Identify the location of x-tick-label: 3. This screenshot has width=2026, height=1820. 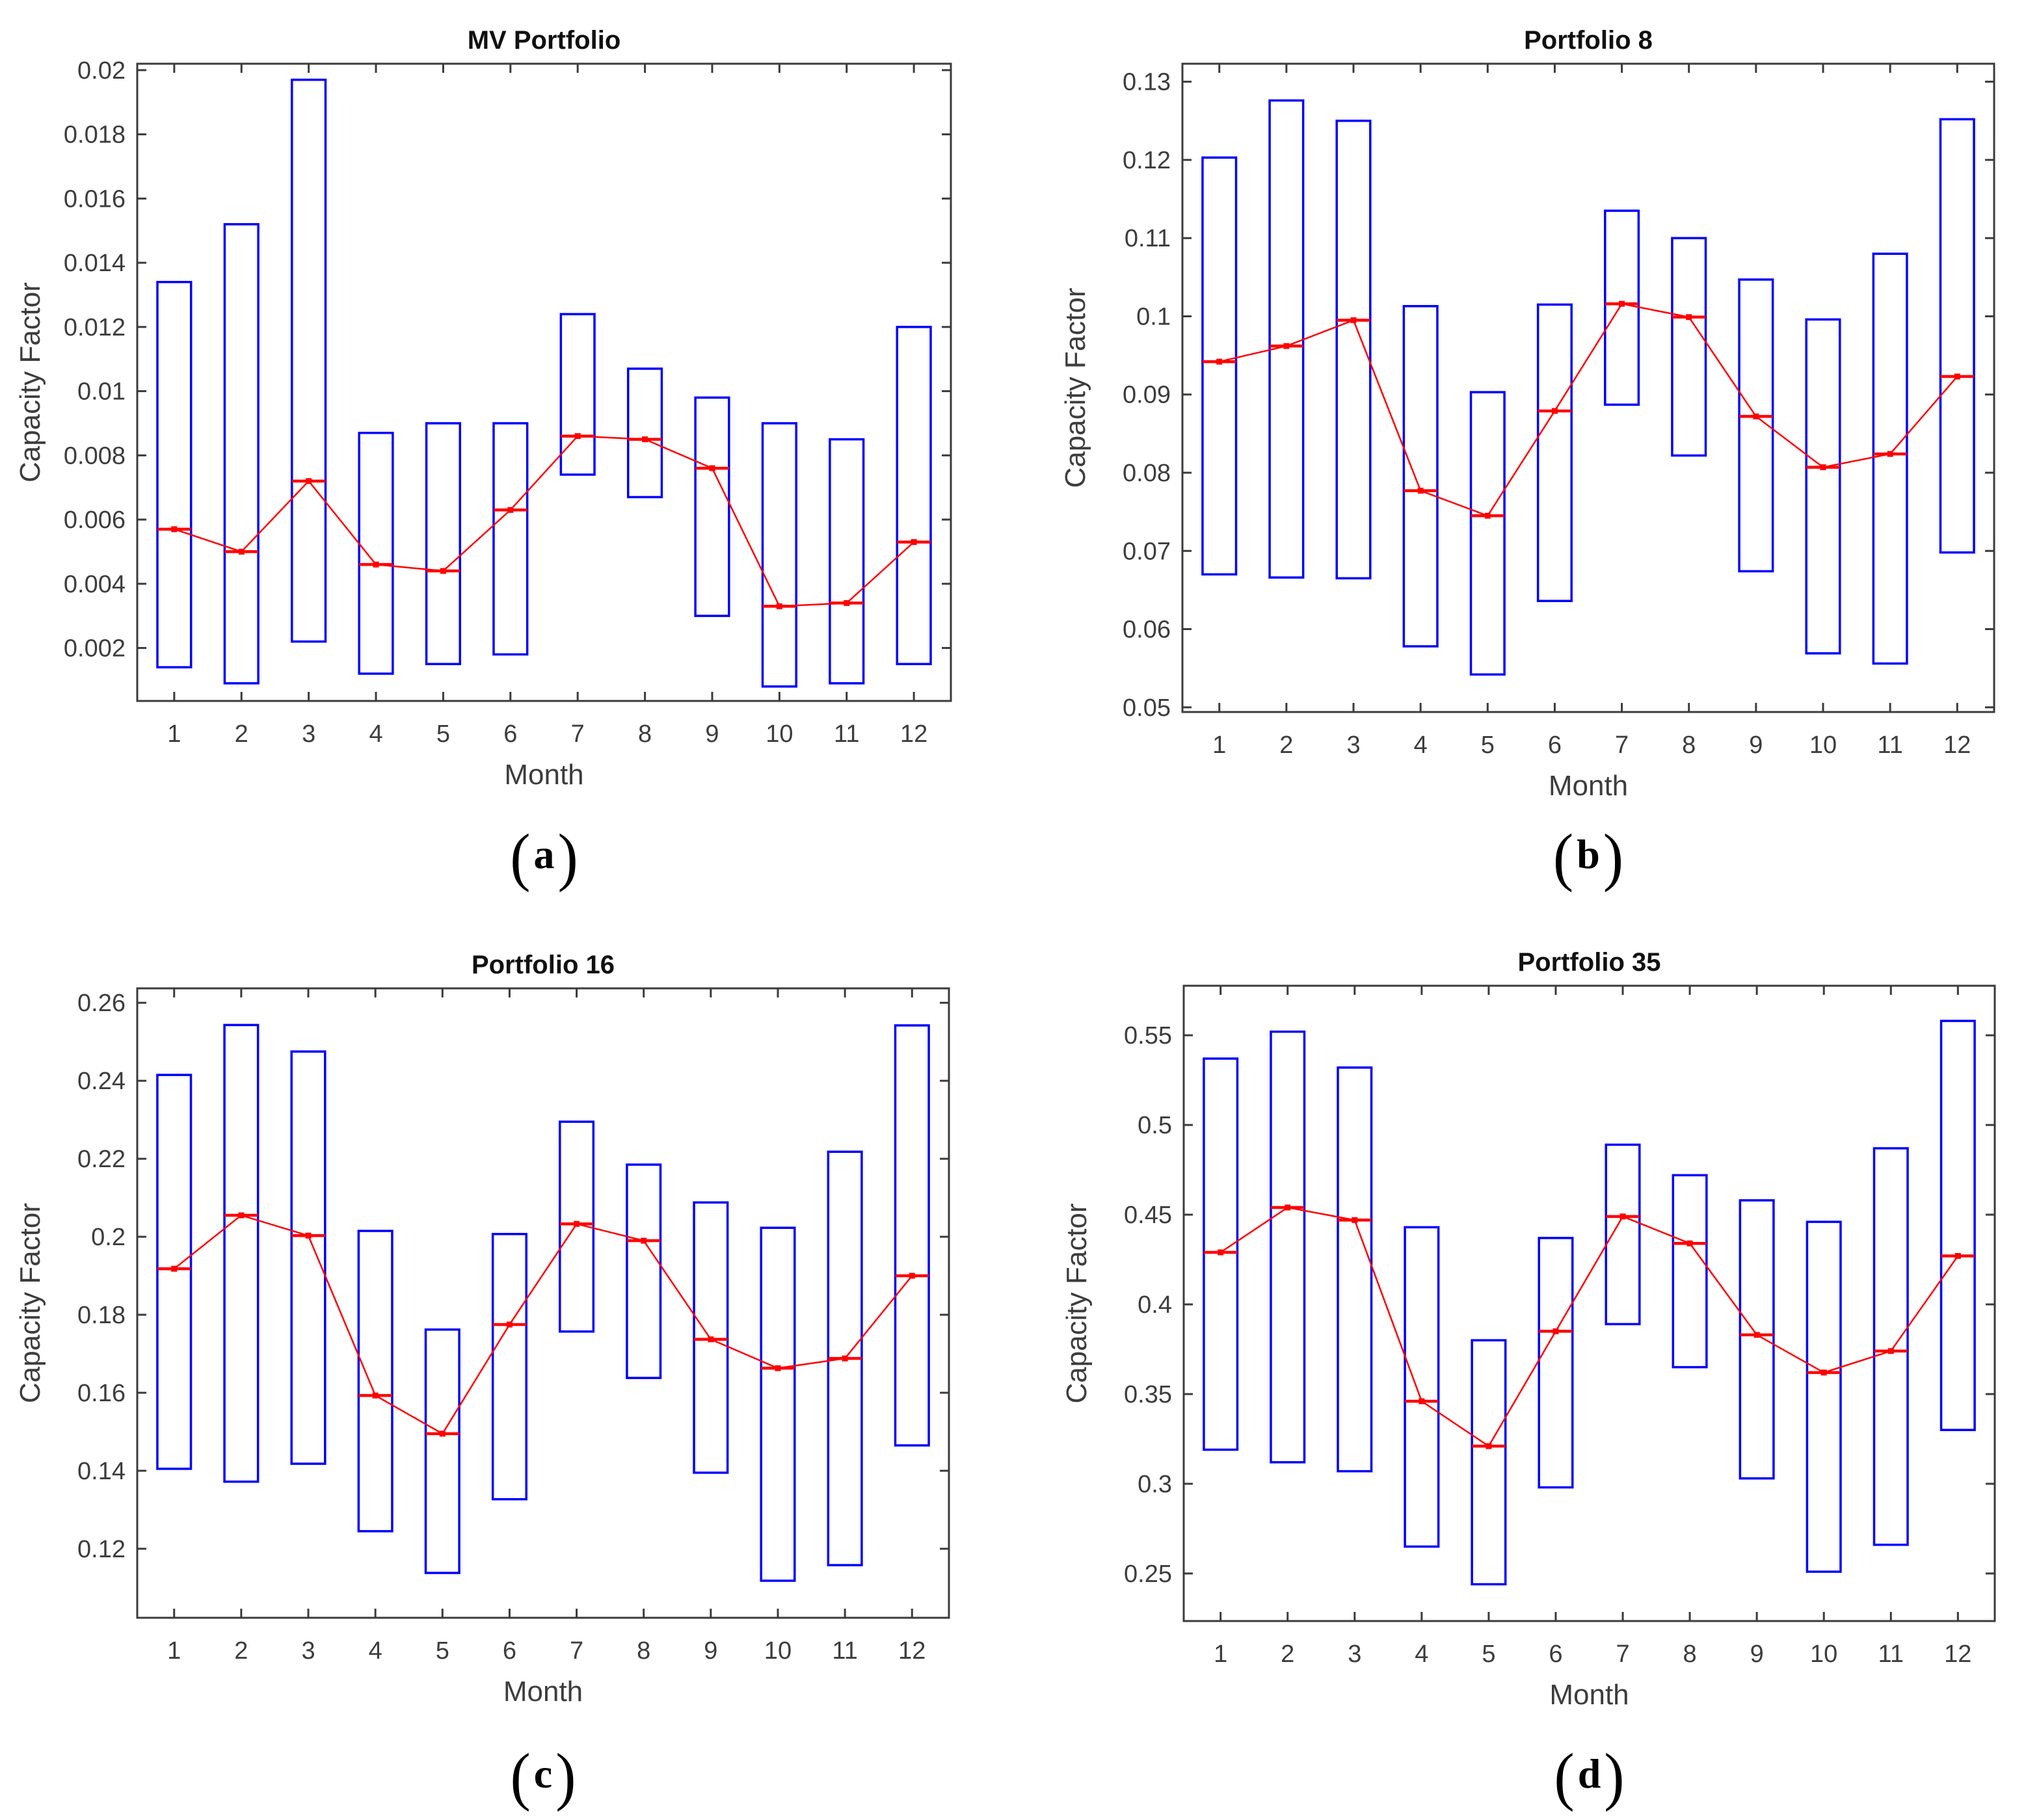
(1353, 745).